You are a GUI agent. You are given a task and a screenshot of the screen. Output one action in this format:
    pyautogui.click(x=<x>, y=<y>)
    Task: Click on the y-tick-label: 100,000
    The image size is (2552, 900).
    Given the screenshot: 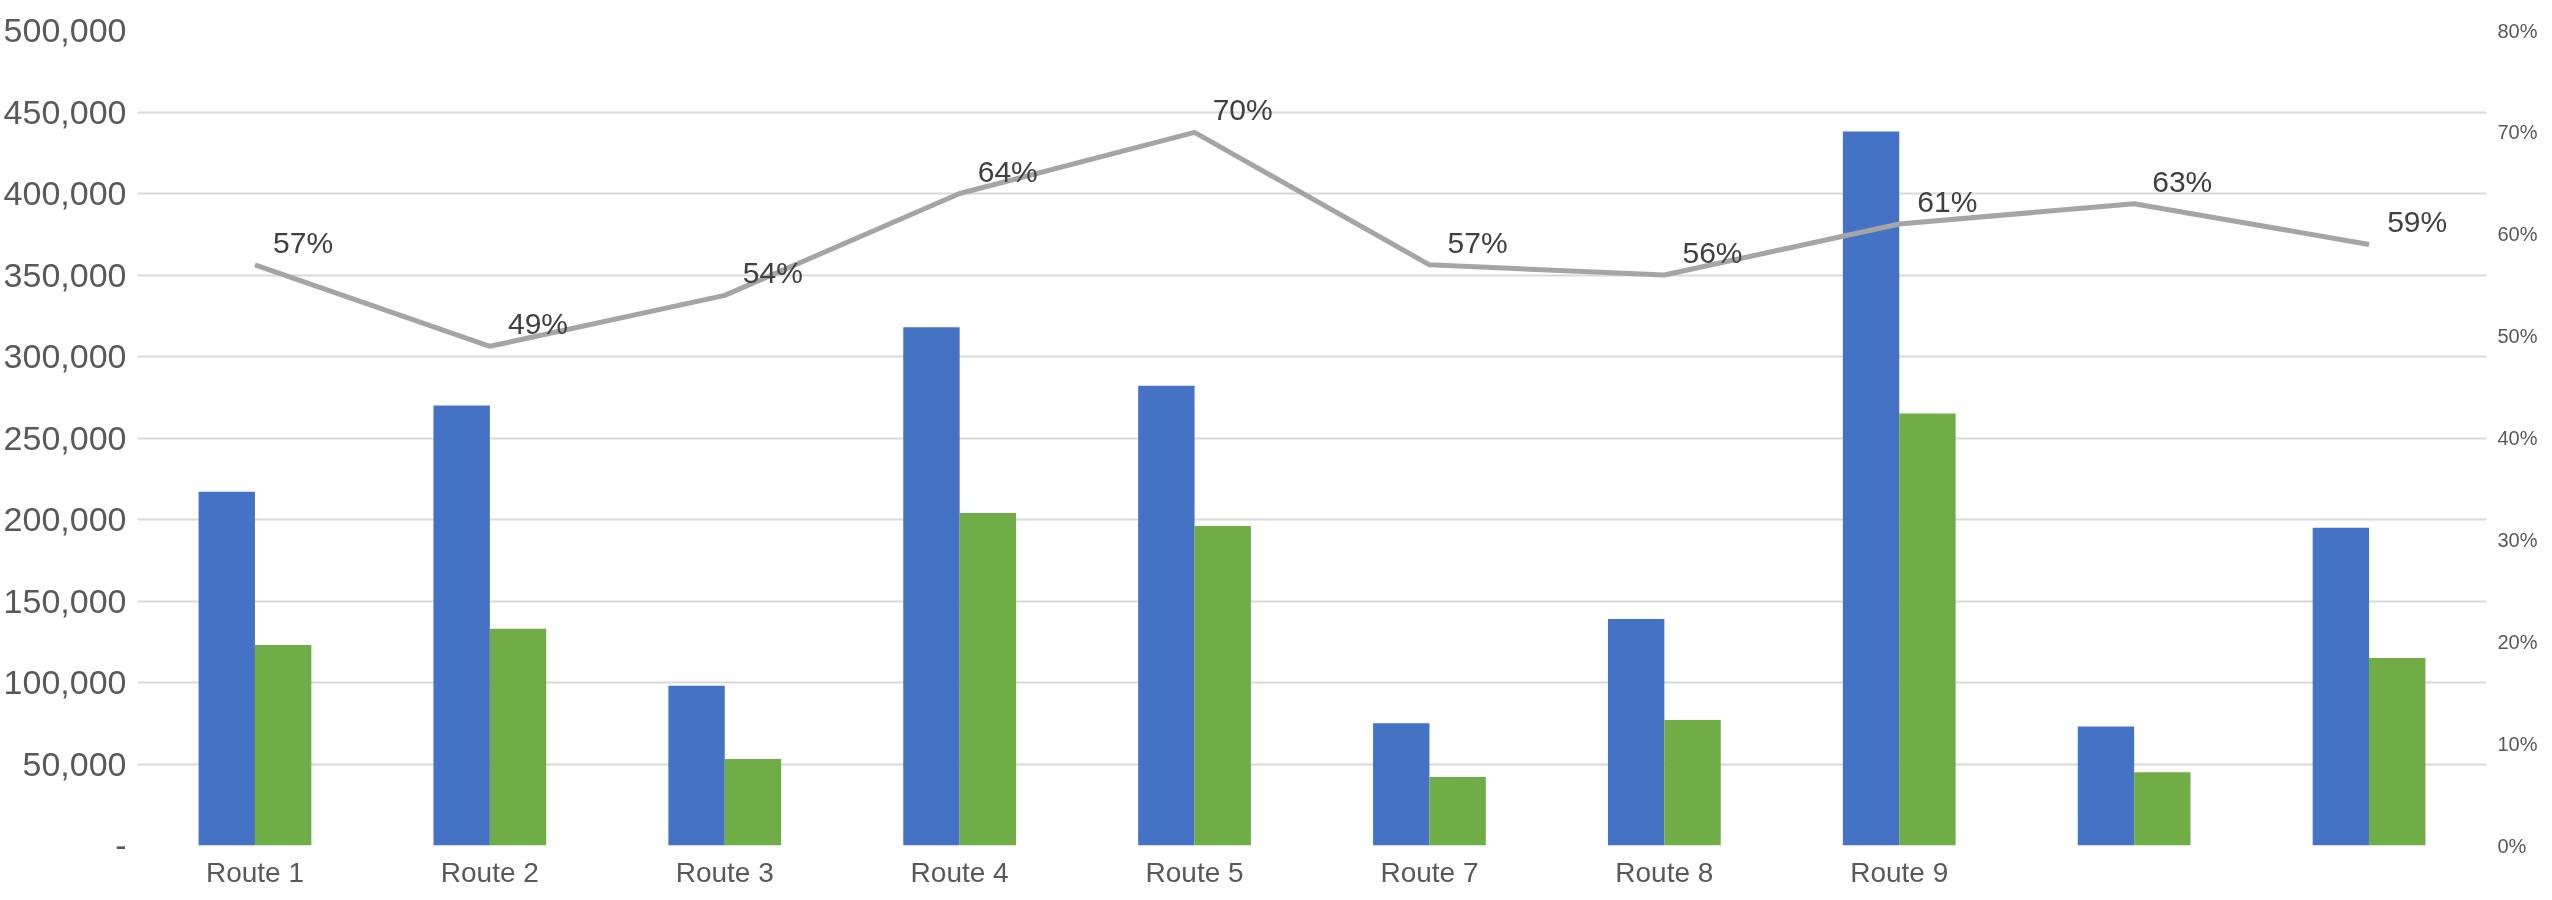 What is the action you would take?
    pyautogui.click(x=65, y=682)
    